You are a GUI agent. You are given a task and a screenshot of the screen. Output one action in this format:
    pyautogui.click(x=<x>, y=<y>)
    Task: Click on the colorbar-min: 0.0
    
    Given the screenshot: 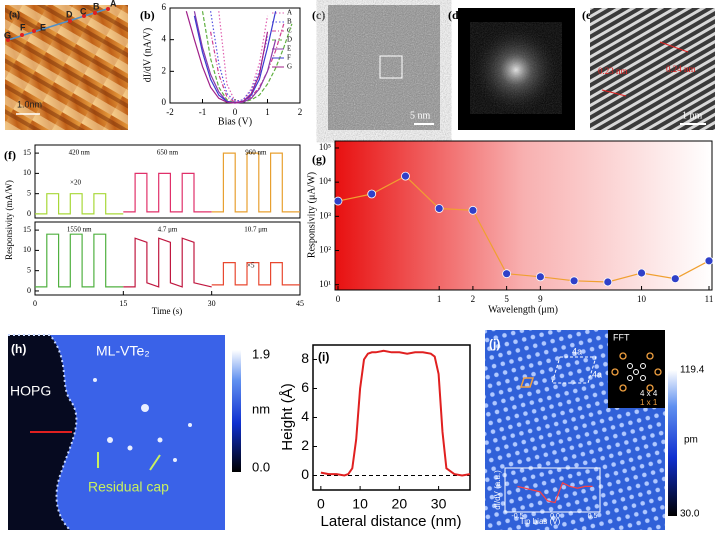 What is the action you would take?
    pyautogui.click(x=261, y=466)
    